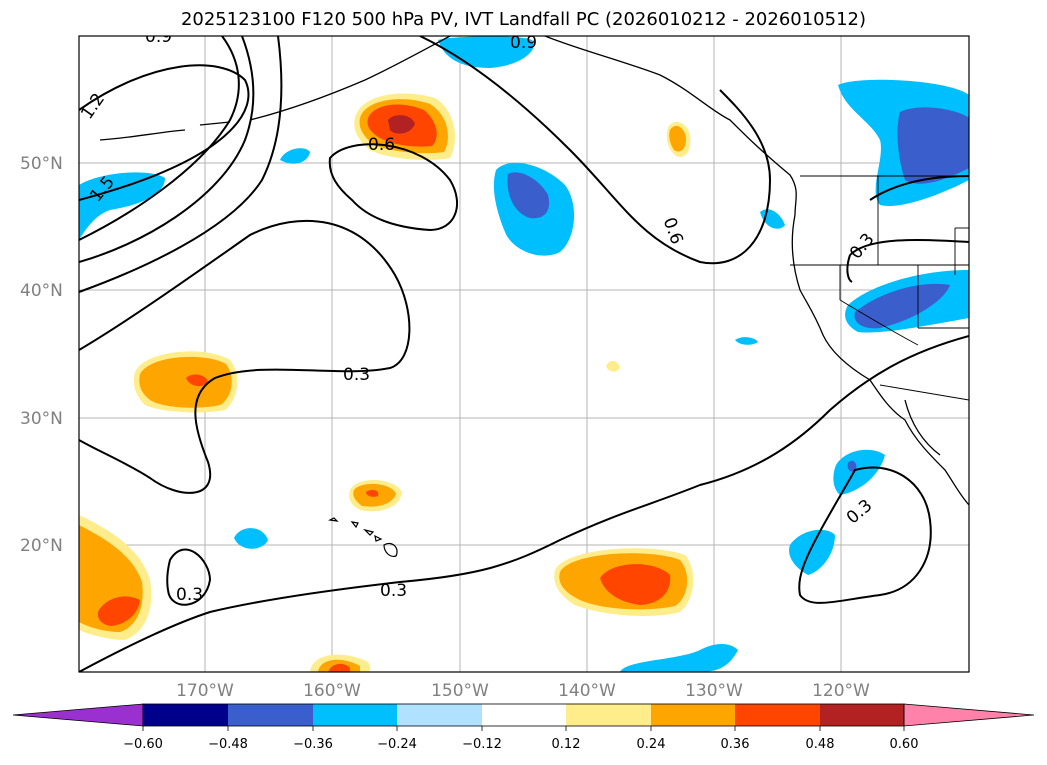 The image size is (1047, 765). Describe the element at coordinates (313, 744) in the screenshot. I see `colorbar-tick-neg-0.36: −0.36` at that location.